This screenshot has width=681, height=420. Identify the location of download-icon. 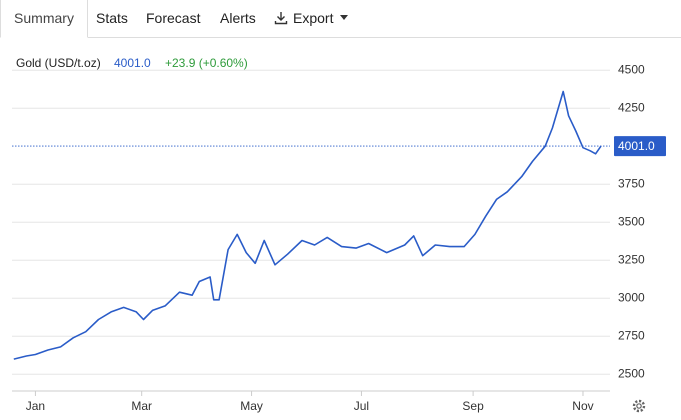
(281, 18).